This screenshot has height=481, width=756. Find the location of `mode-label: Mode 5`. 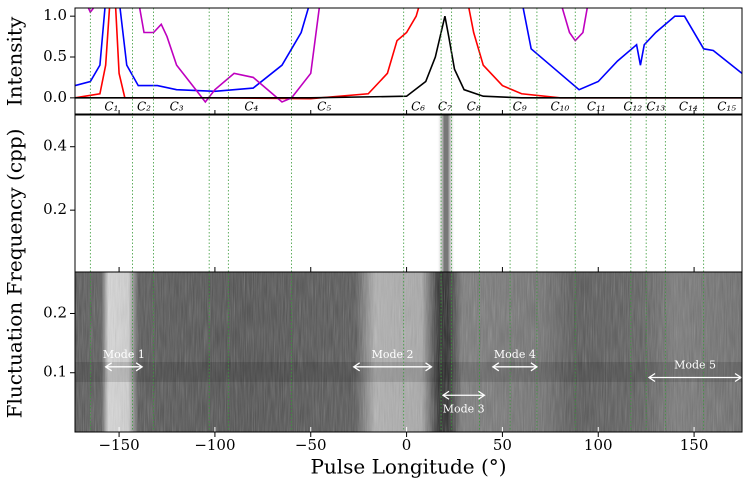

mode-label: Mode 5 is located at coordinates (695, 364).